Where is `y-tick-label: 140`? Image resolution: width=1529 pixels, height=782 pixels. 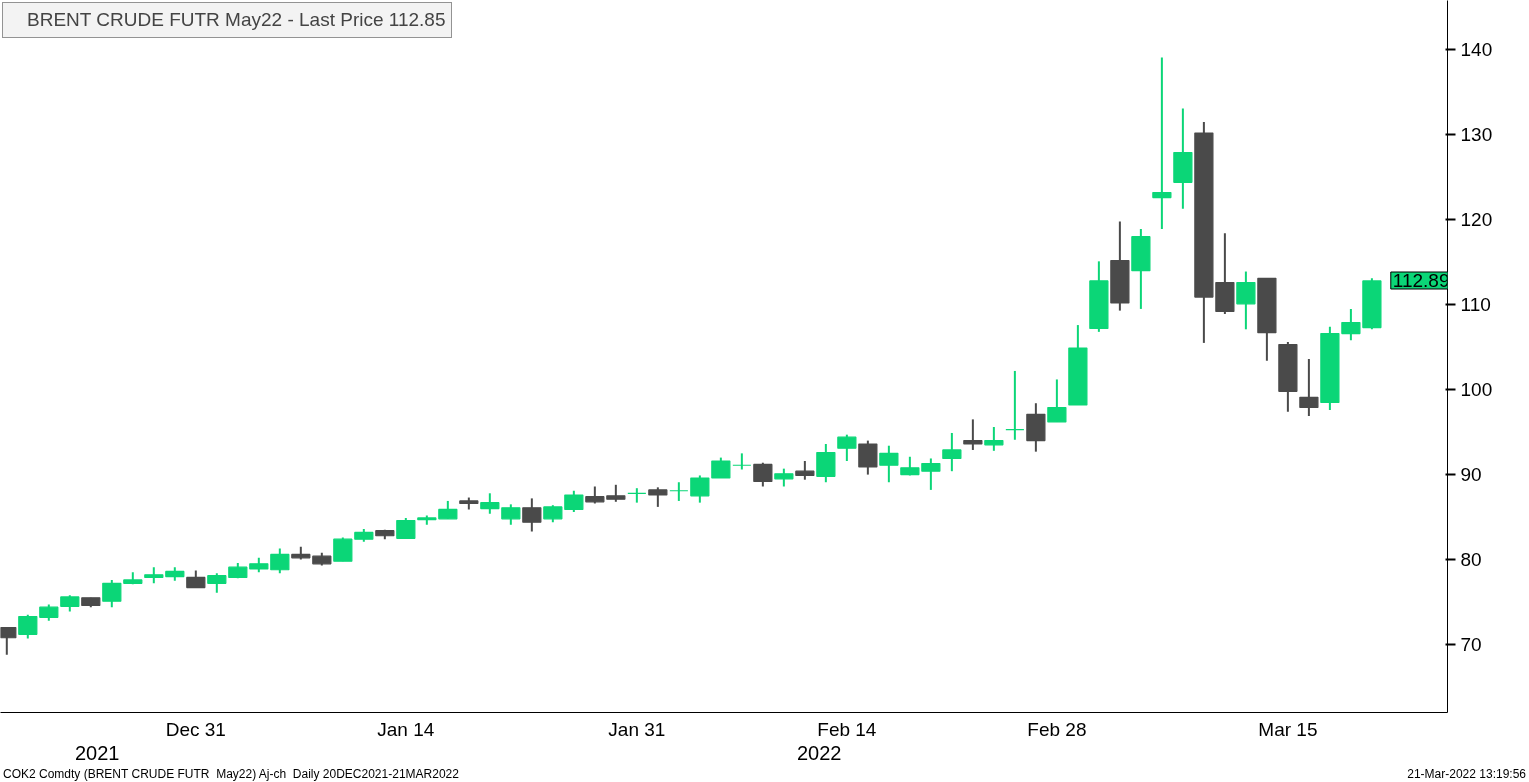 y-tick-label: 140 is located at coordinates (1476, 50).